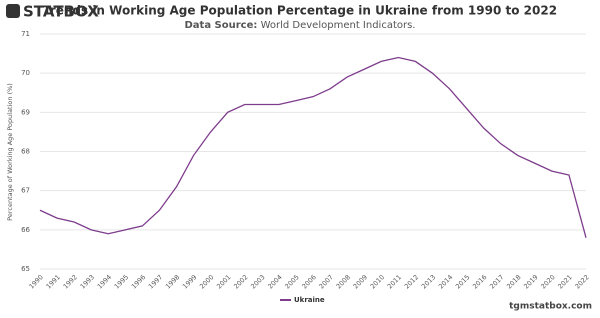  I want to click on y-axis-label: Percentage of Working Age Population (%), so click(10, 152).